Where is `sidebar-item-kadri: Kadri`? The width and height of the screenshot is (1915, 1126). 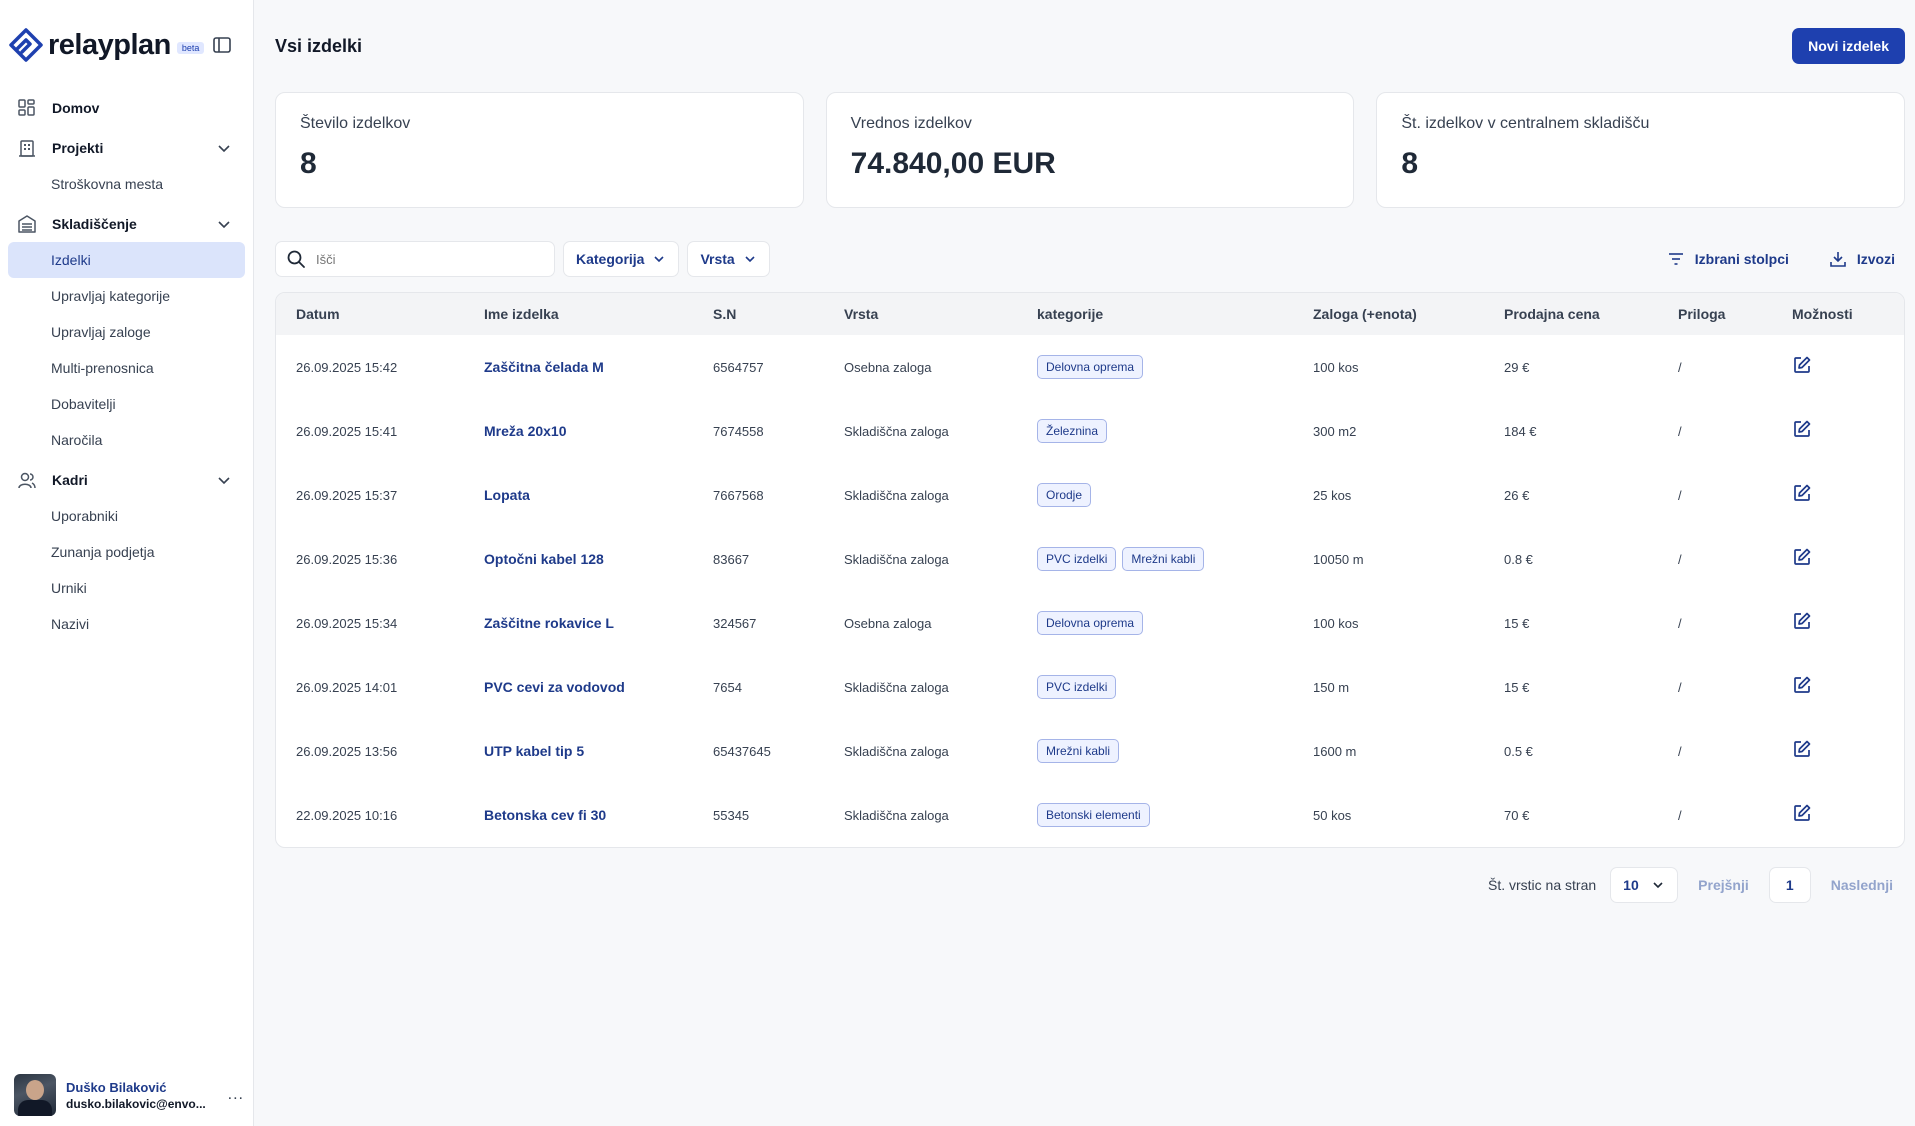 sidebar-item-kadri: Kadri is located at coordinates (126, 480).